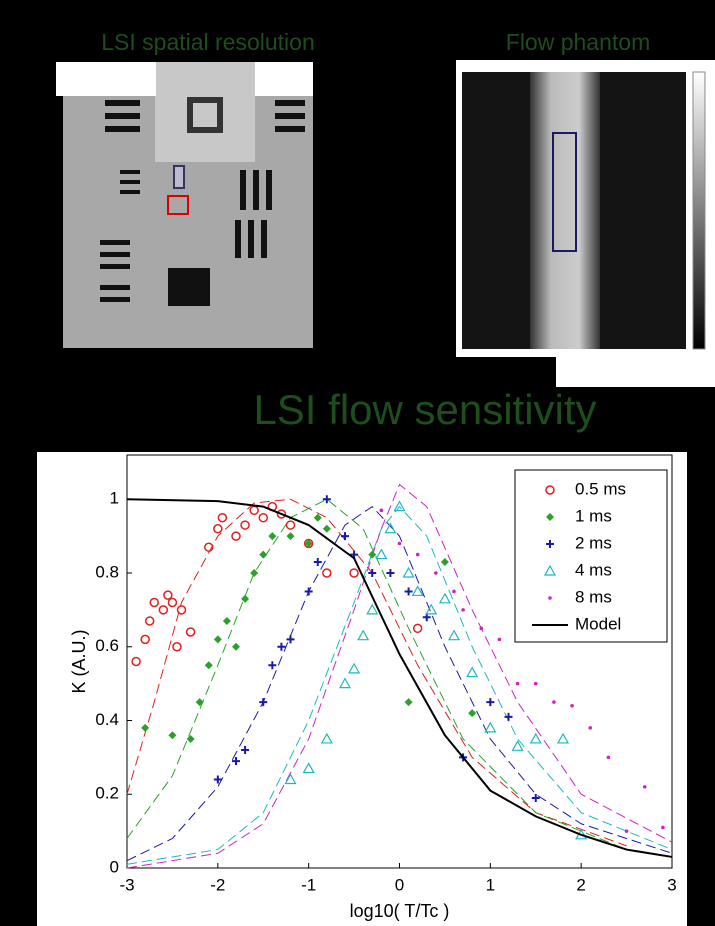 The width and height of the screenshot is (715, 926). What do you see at coordinates (585, 223) in the screenshot?
I see `phantom-image` at bounding box center [585, 223].